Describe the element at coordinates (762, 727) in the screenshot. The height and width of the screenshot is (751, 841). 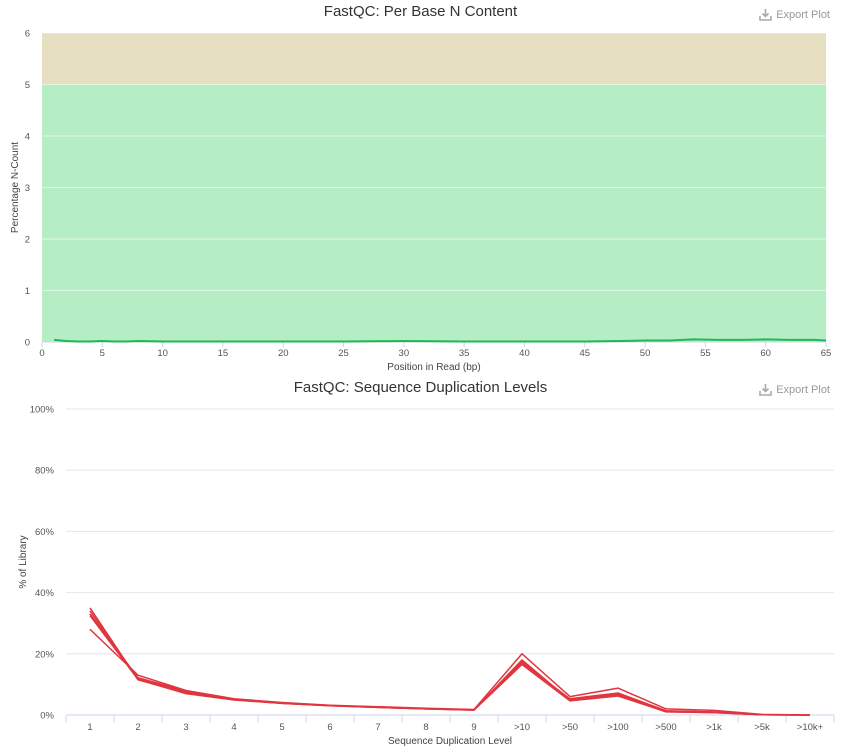
I see `x-tick-label: >5k` at that location.